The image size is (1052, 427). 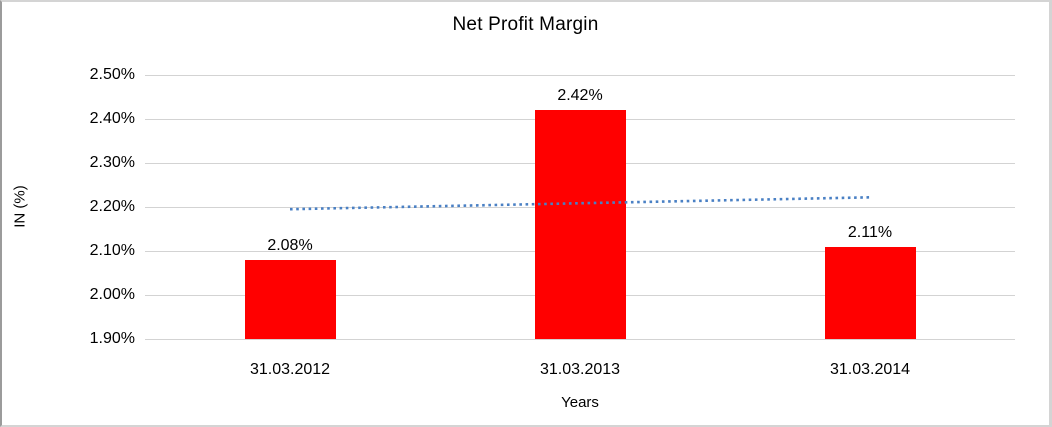 What do you see at coordinates (290, 299) in the screenshot?
I see `bar-31.03.2012` at bounding box center [290, 299].